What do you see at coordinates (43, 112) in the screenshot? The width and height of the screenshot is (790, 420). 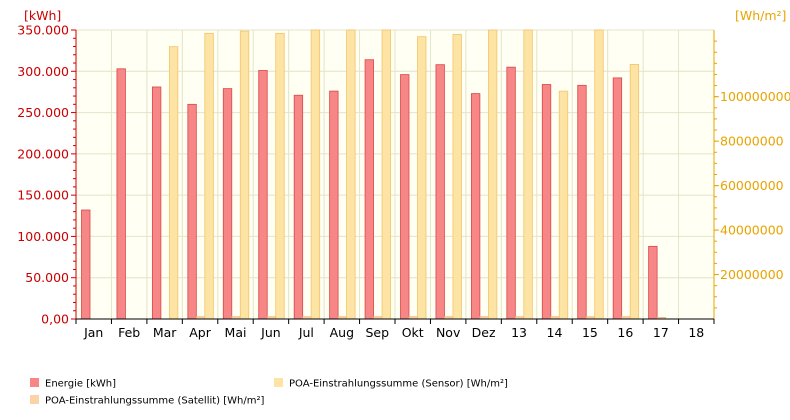 I see `tick-label-left: 250.000` at bounding box center [43, 112].